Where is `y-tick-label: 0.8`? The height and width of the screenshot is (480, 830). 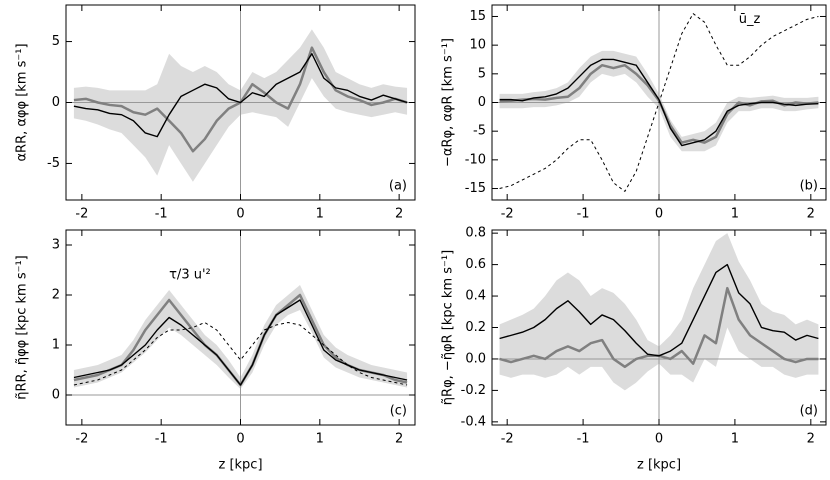
y-tick-label: 0.8 is located at coordinates (475, 233).